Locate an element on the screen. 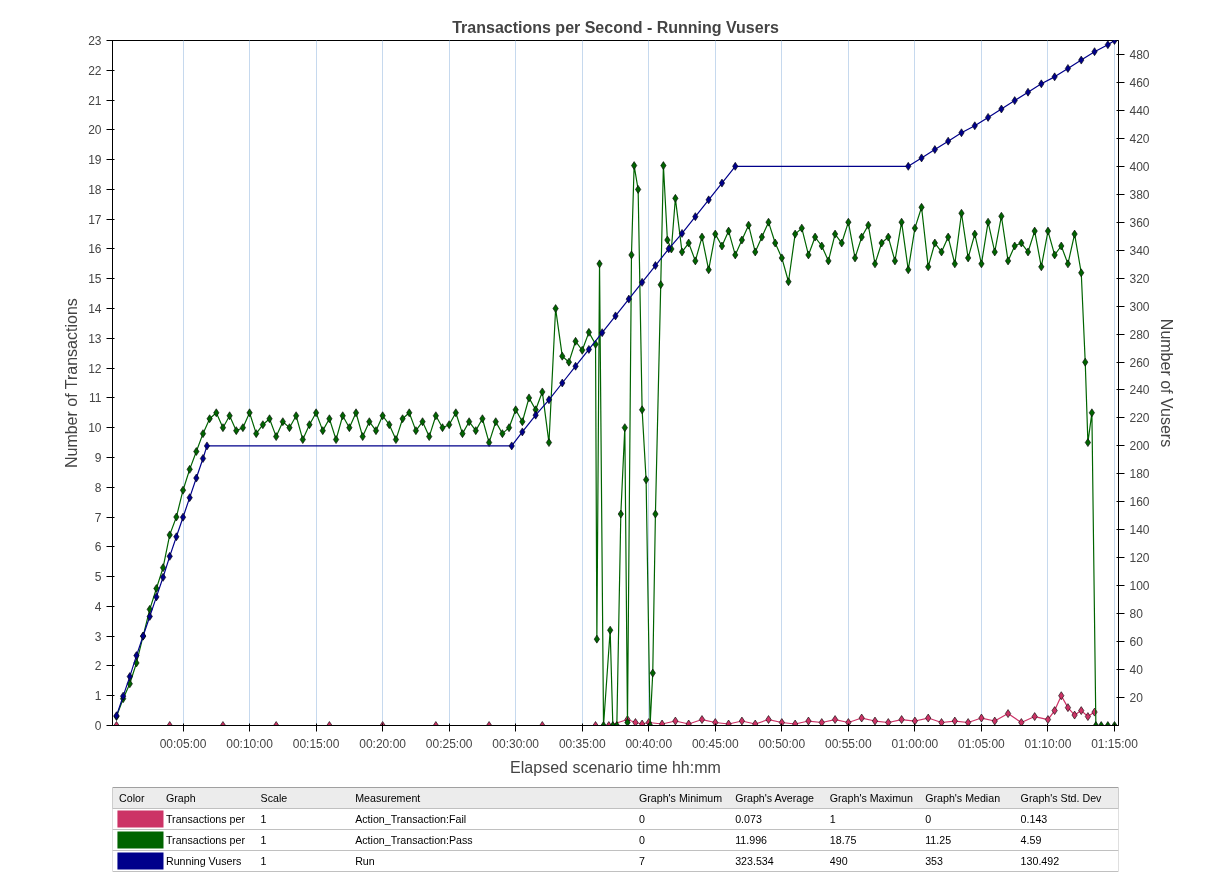  x-tick-label: 00:40:00 is located at coordinates (649, 743).